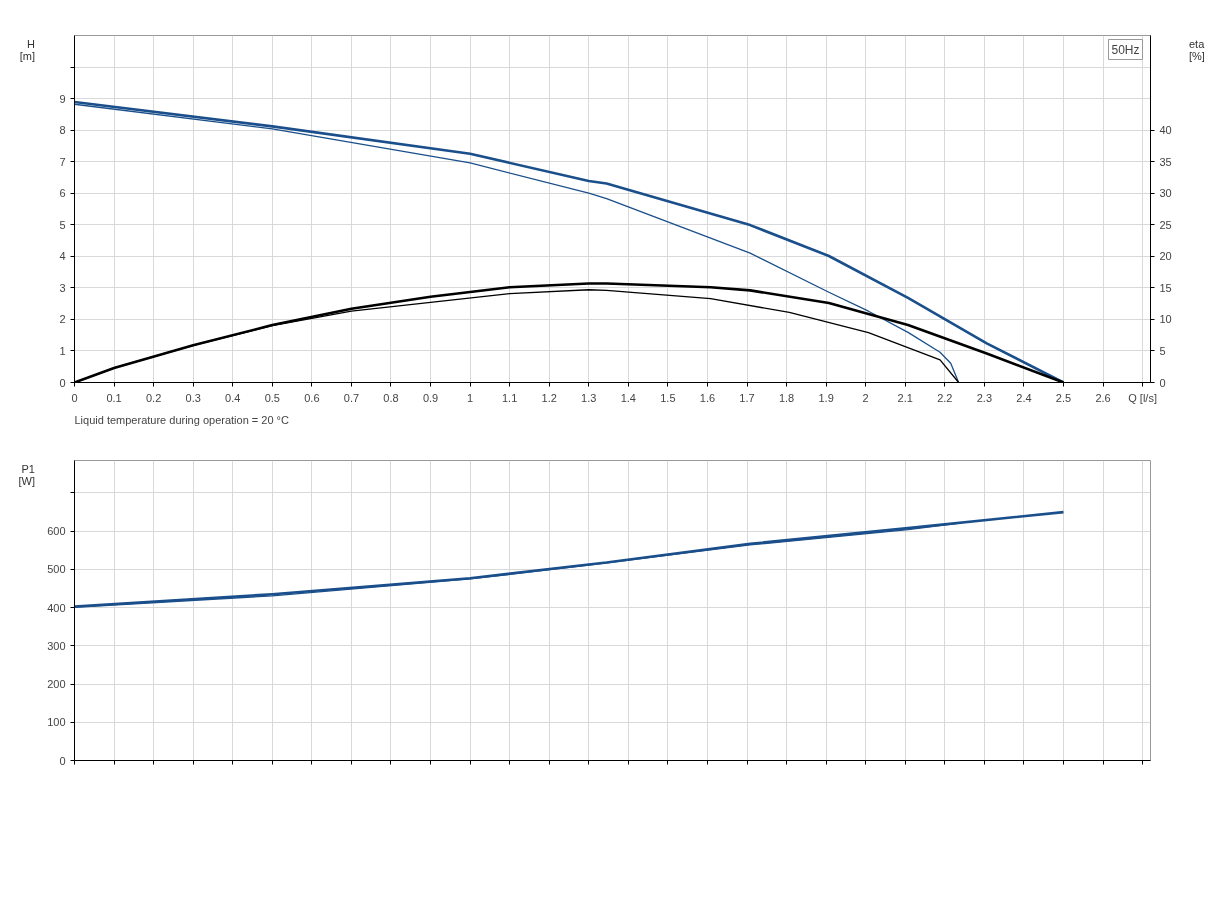 This screenshot has height=900, width=1224. What do you see at coordinates (430, 397) in the screenshot?
I see `x-tick-label: 0.9` at bounding box center [430, 397].